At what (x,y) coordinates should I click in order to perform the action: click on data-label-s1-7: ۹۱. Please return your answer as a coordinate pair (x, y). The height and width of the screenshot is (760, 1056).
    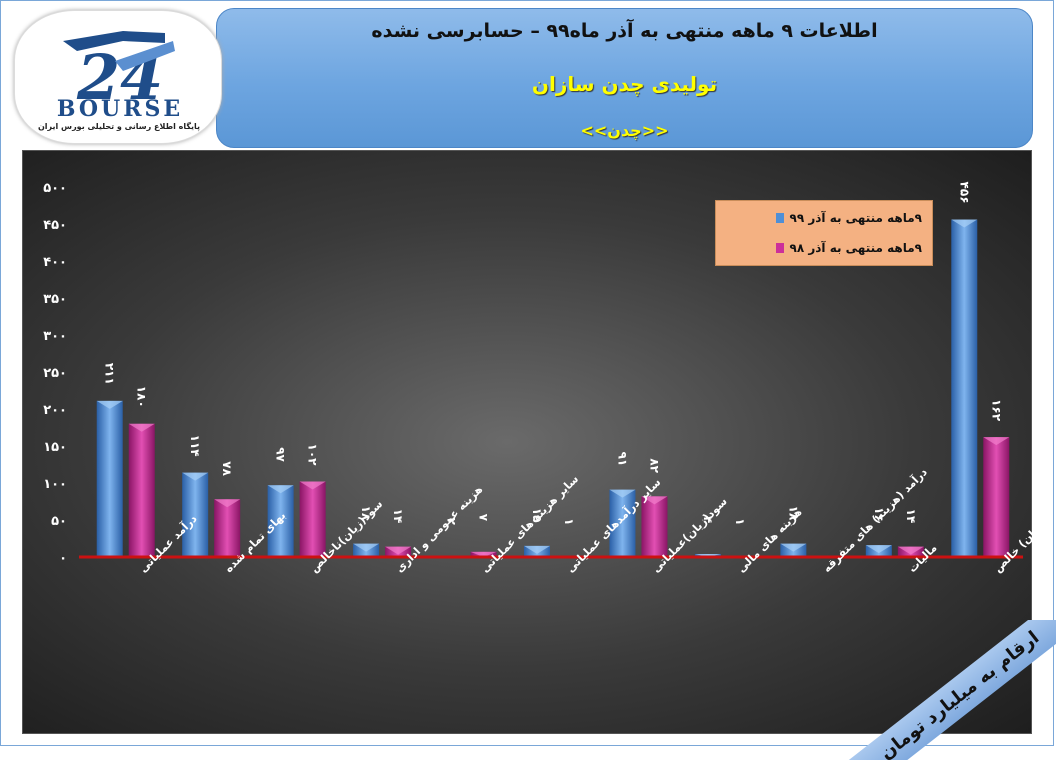
    Looking at the image, I should click on (622, 459).